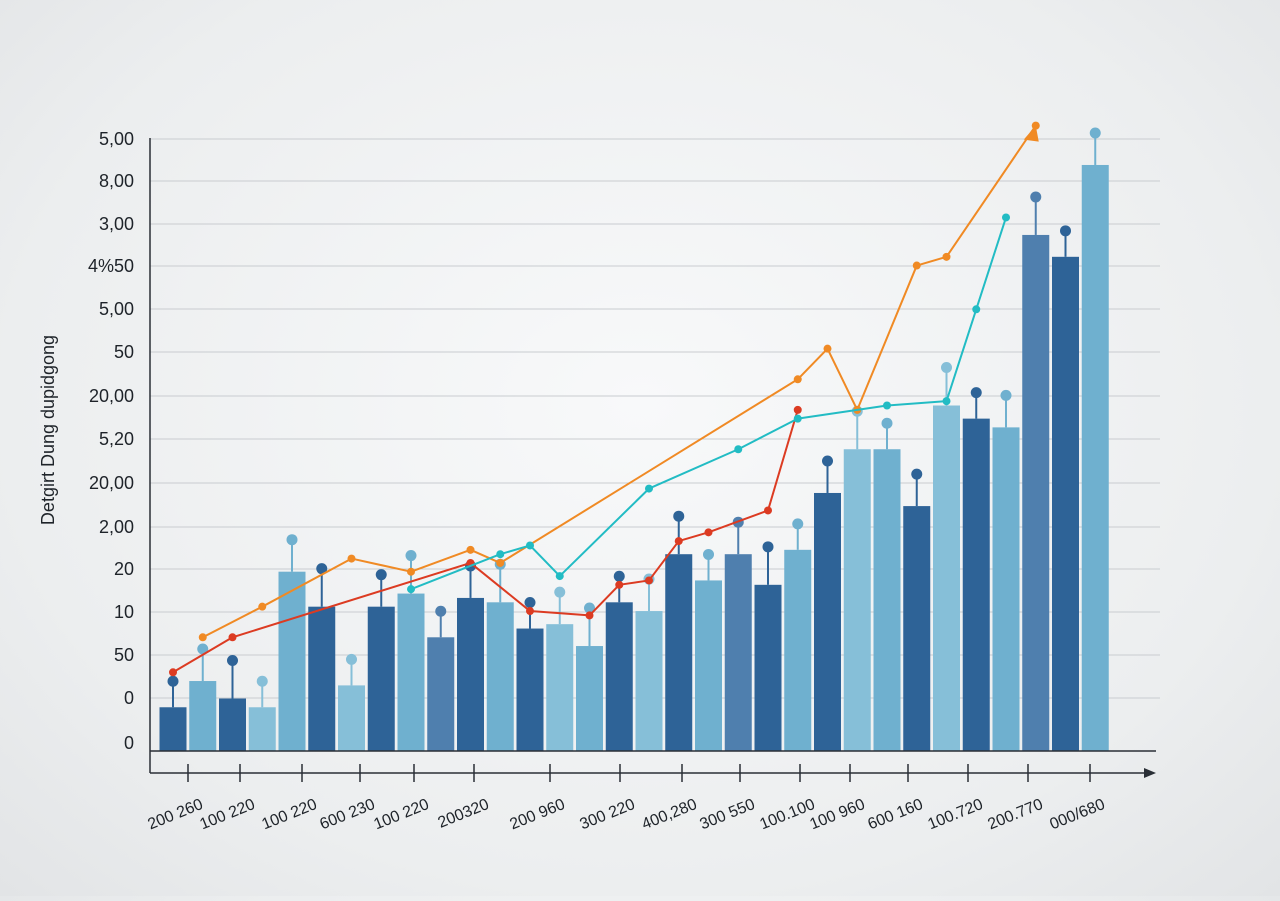  Describe the element at coordinates (837, 814) in the screenshot. I see `x-tick-label: 100 960` at that location.